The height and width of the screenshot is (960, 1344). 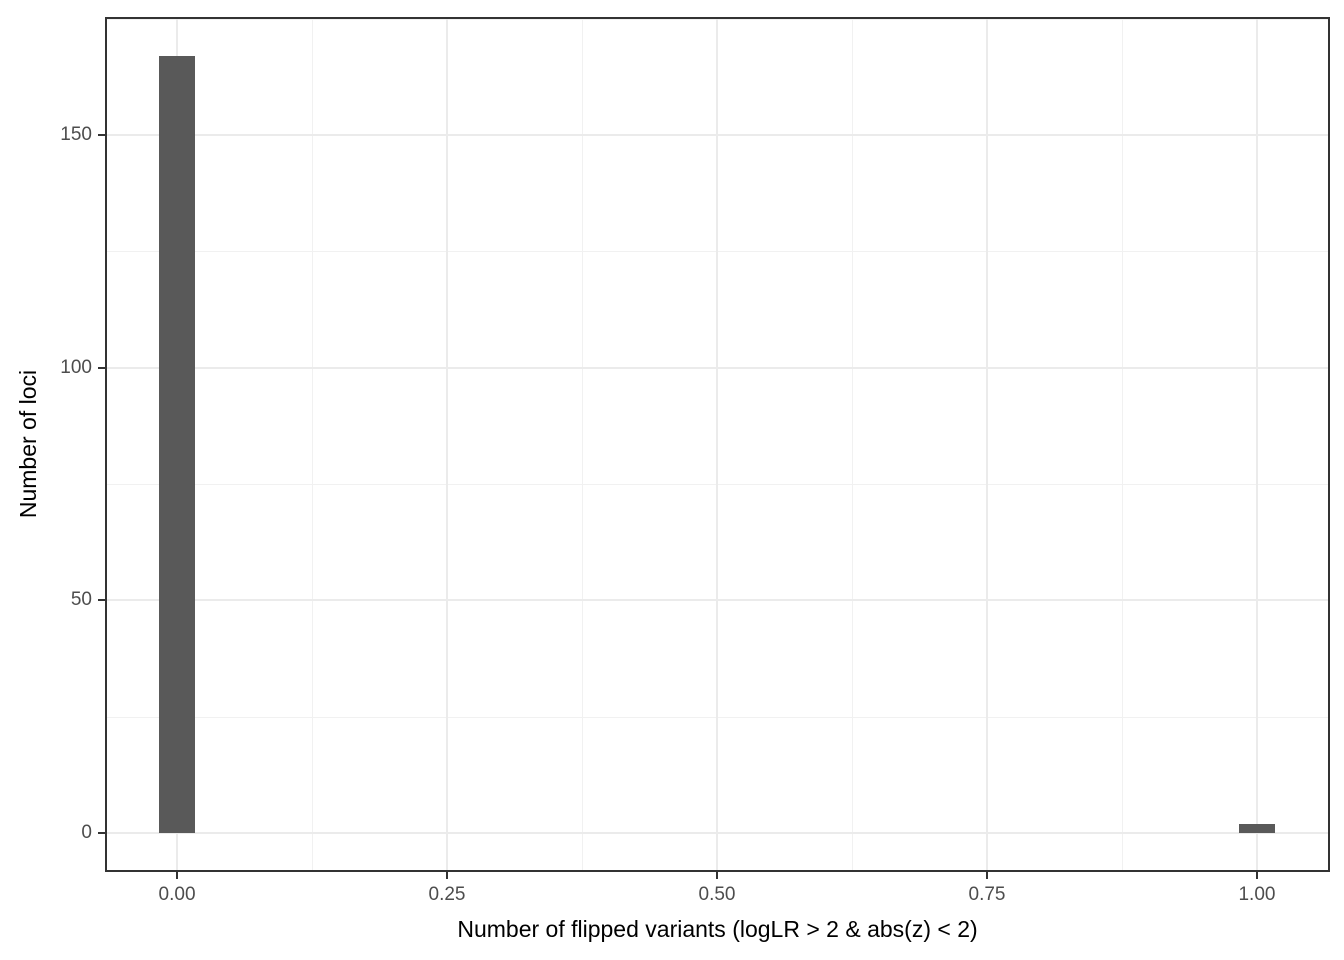 I want to click on y-axis-title: Number of loci, so click(x=28, y=444).